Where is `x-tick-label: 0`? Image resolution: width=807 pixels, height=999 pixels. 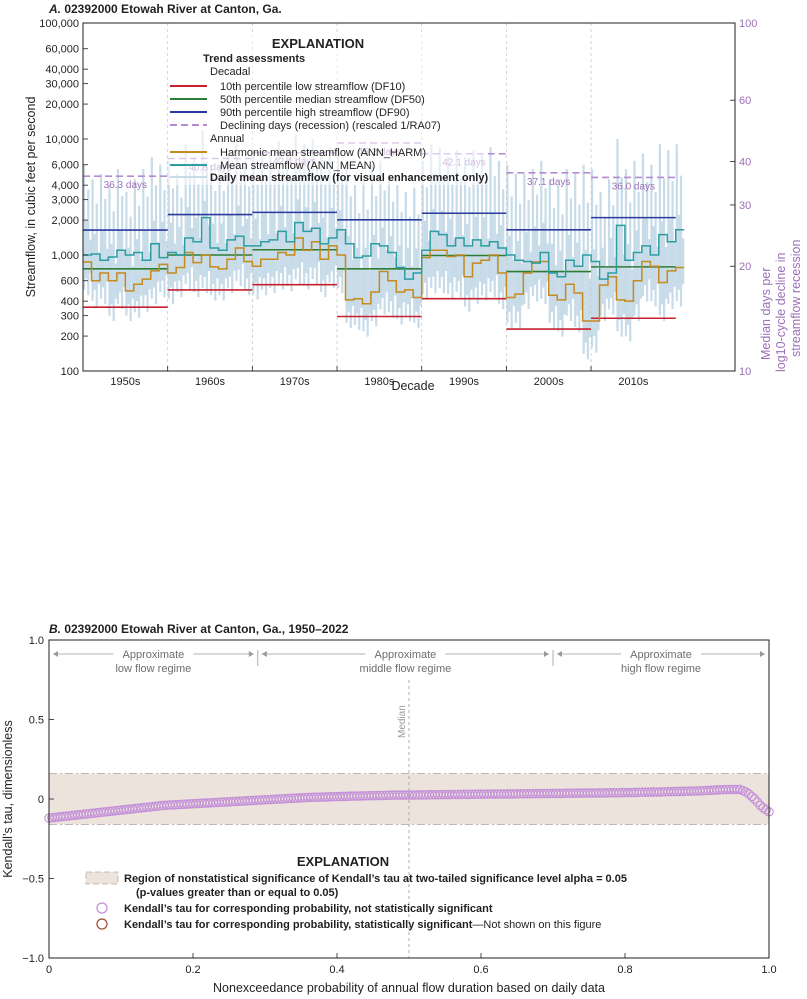 x-tick-label: 0 is located at coordinates (49, 970).